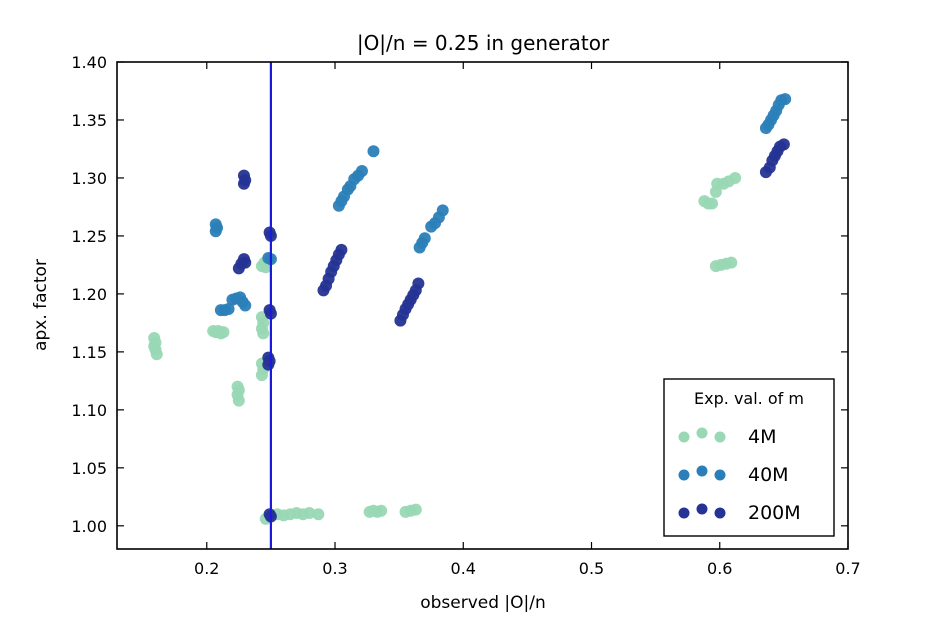 Image resolution: width=942 pixels, height=628 pixels. What do you see at coordinates (89, 352) in the screenshot?
I see `y-tick-label: 1.15` at bounding box center [89, 352].